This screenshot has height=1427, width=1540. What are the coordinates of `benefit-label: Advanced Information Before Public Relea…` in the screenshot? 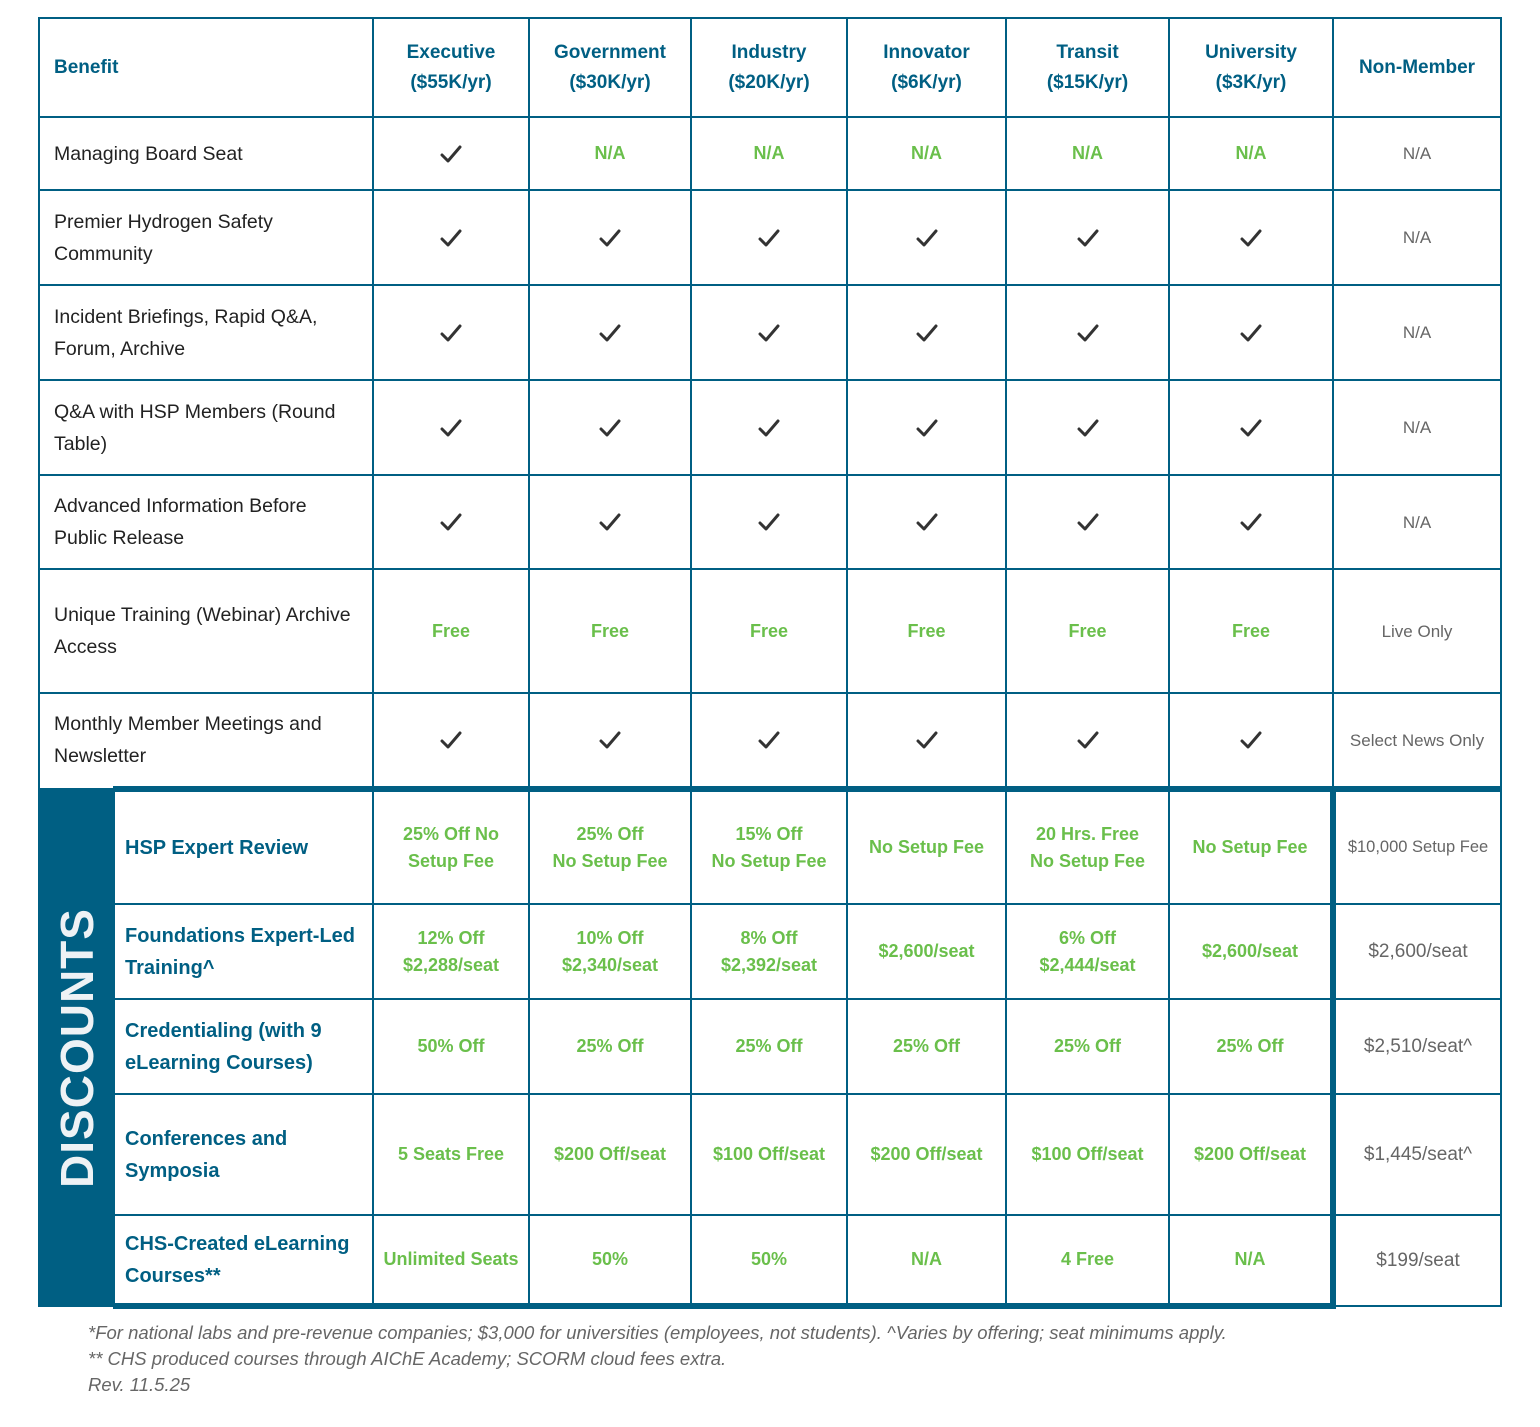 It's located at (206, 522).